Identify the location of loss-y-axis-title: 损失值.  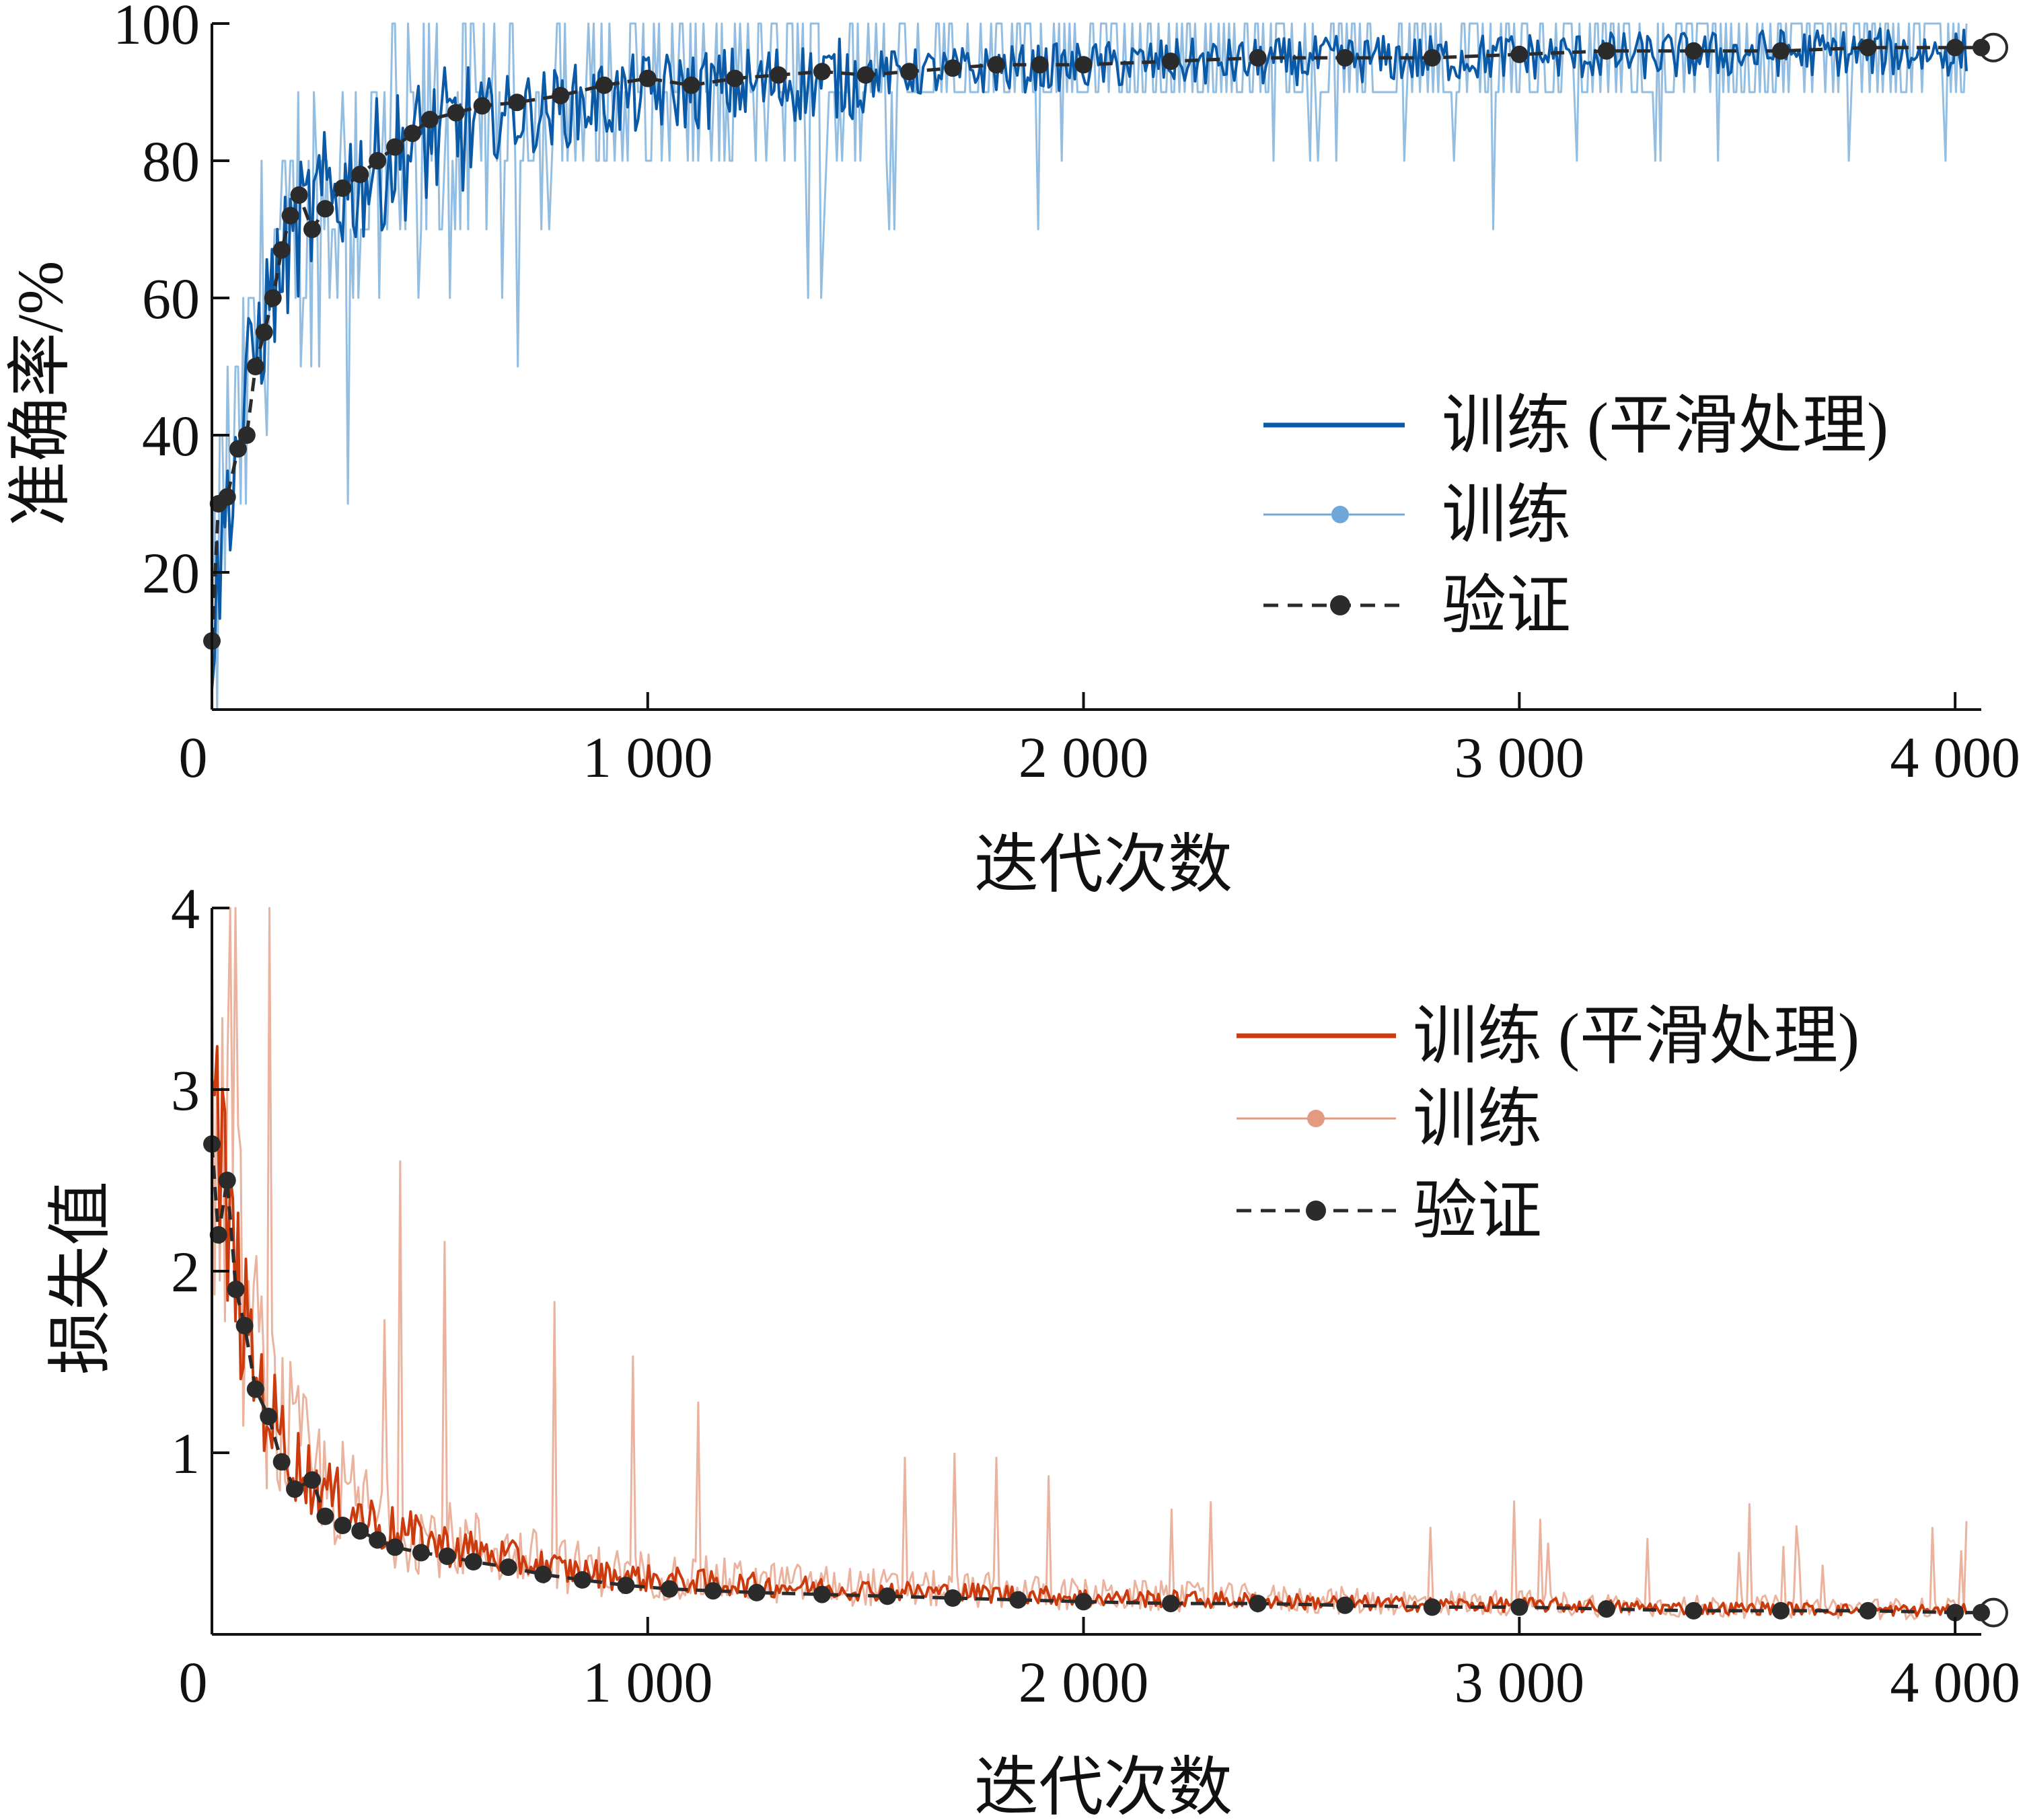
(80, 1278).